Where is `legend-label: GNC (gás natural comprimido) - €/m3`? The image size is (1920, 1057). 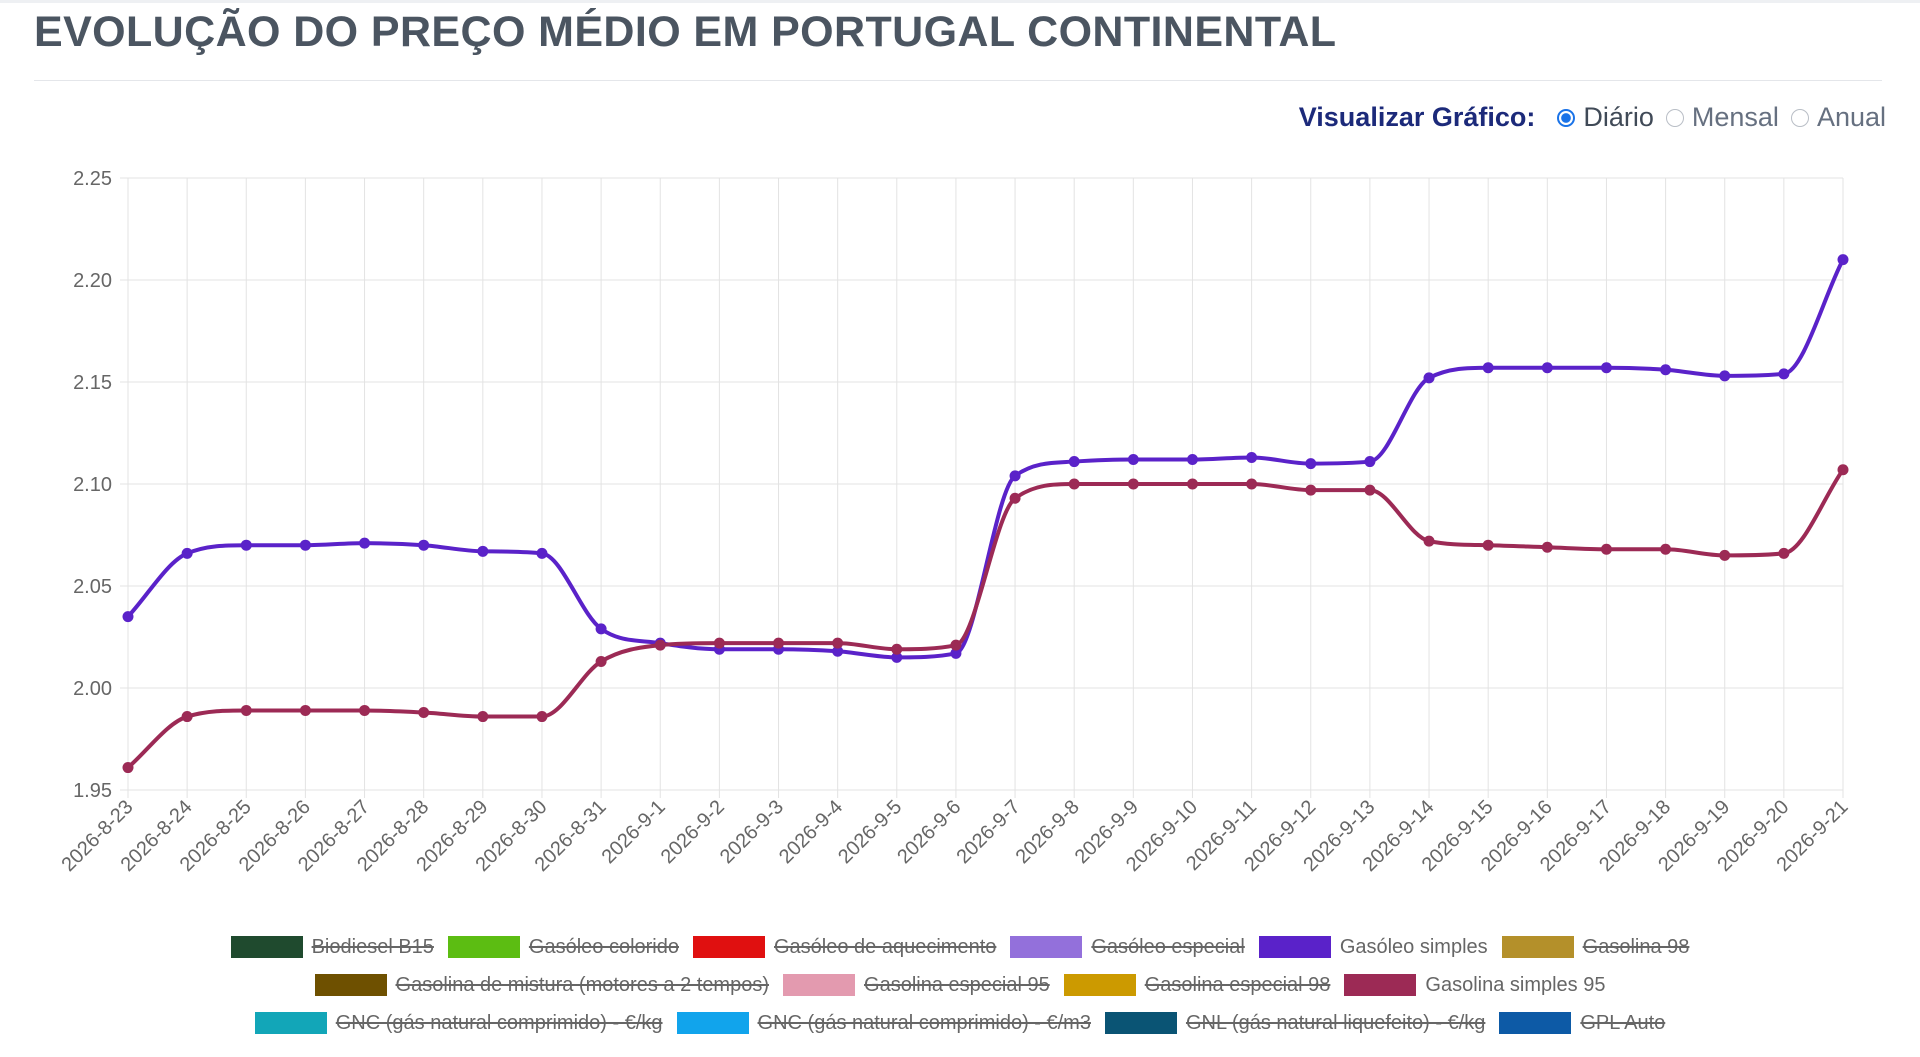 legend-label: GNC (gás natural comprimido) - €/m3 is located at coordinates (924, 1022).